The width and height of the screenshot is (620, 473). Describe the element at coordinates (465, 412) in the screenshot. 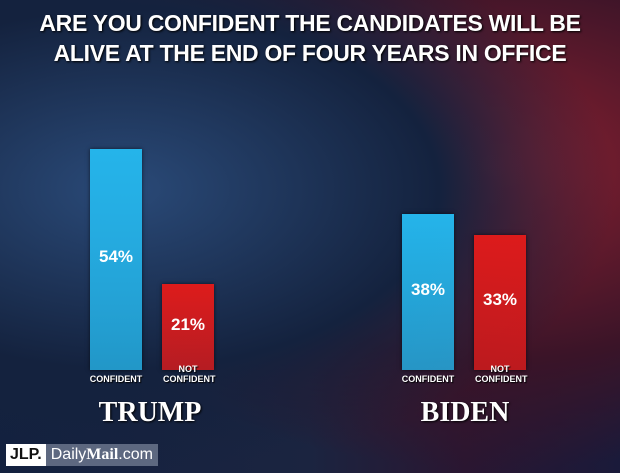

I see `group-title: BIDEN` at that location.